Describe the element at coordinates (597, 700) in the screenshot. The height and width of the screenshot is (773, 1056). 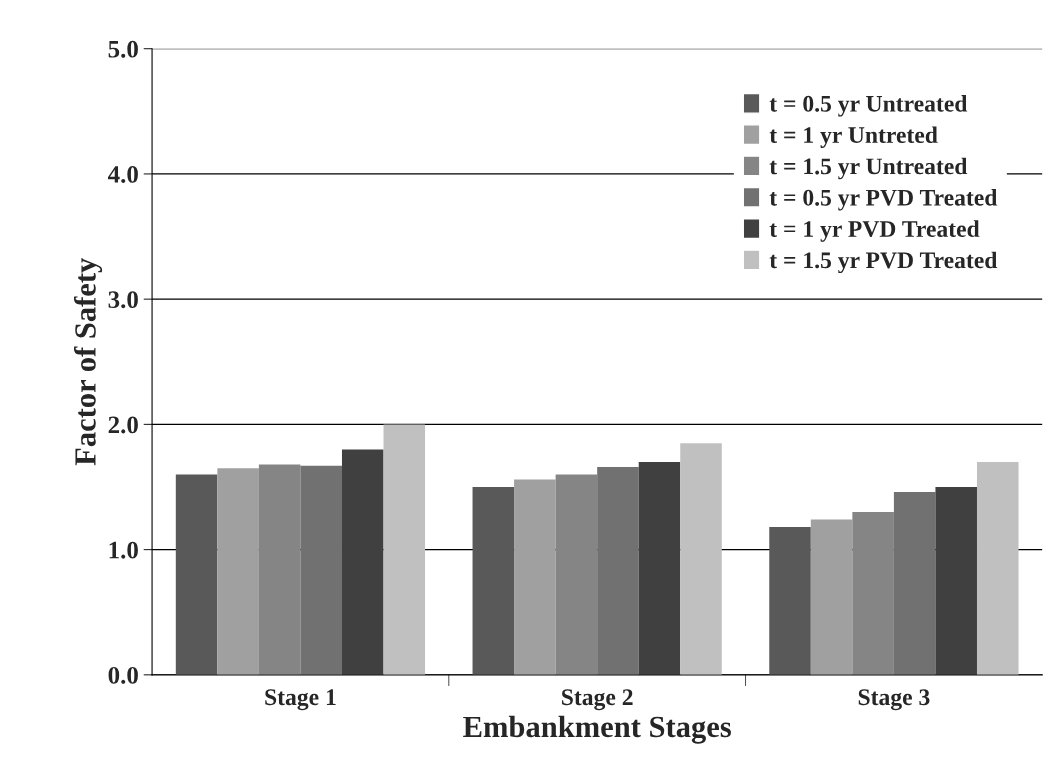
I see `x-tick-label: Stage 2` at that location.